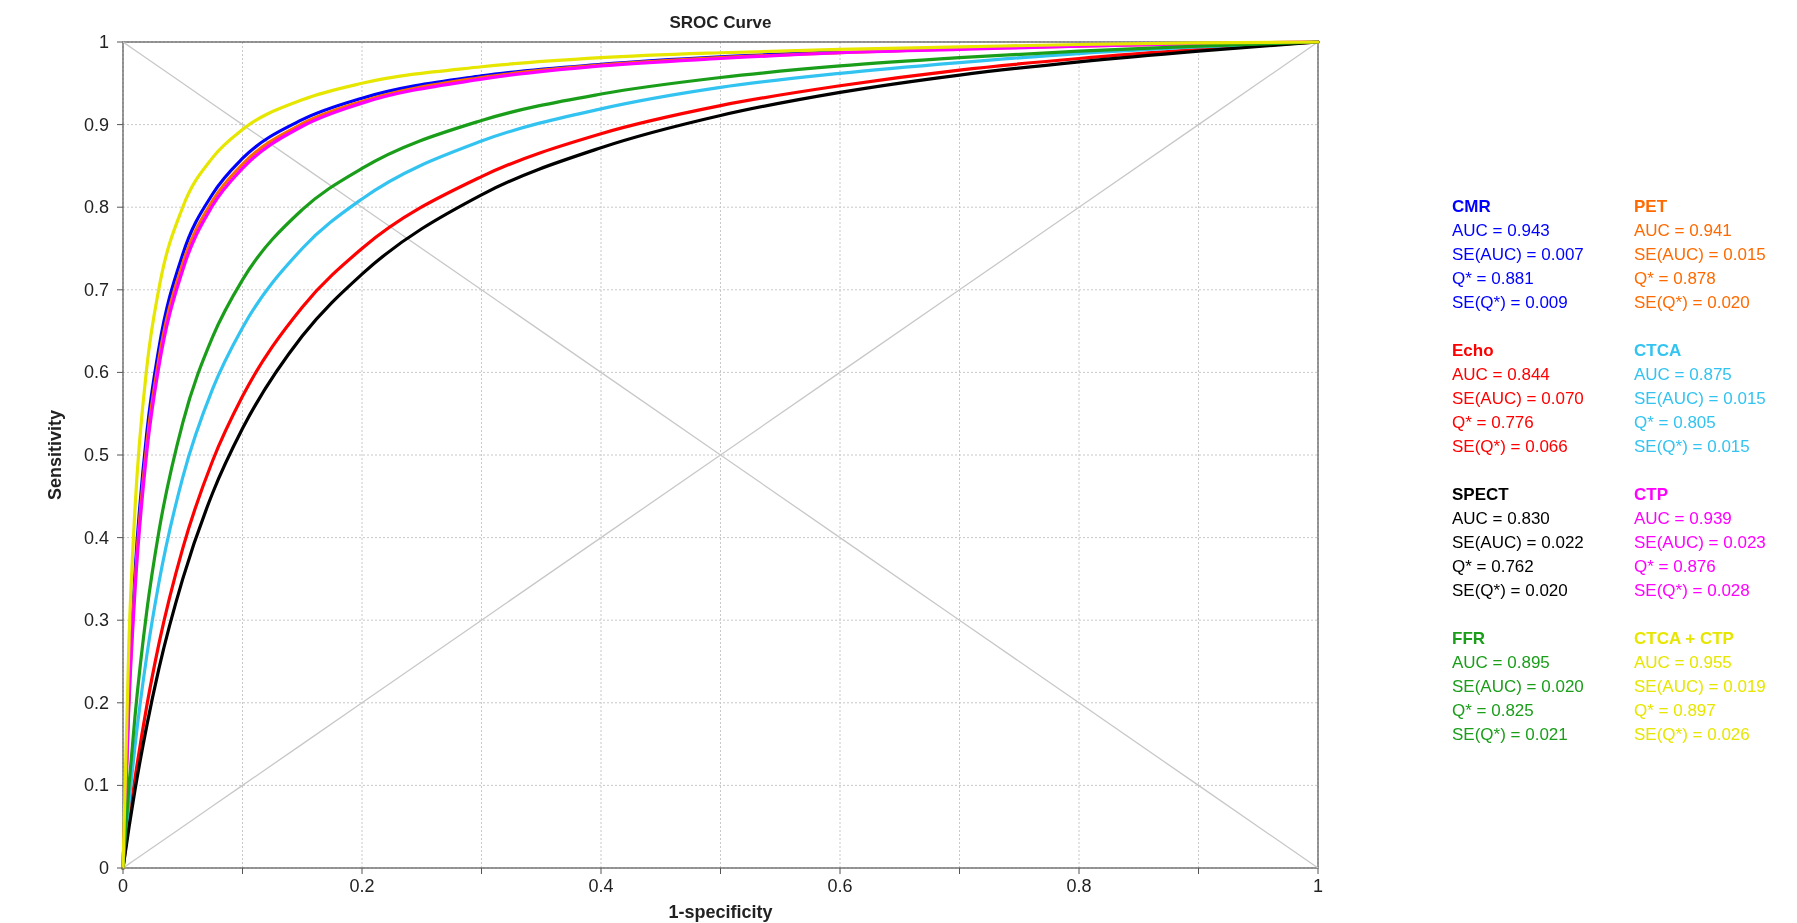 This screenshot has height=923, width=1797. Describe the element at coordinates (1510, 302) in the screenshot. I see `text: SE(Q*) = 0.009` at that location.